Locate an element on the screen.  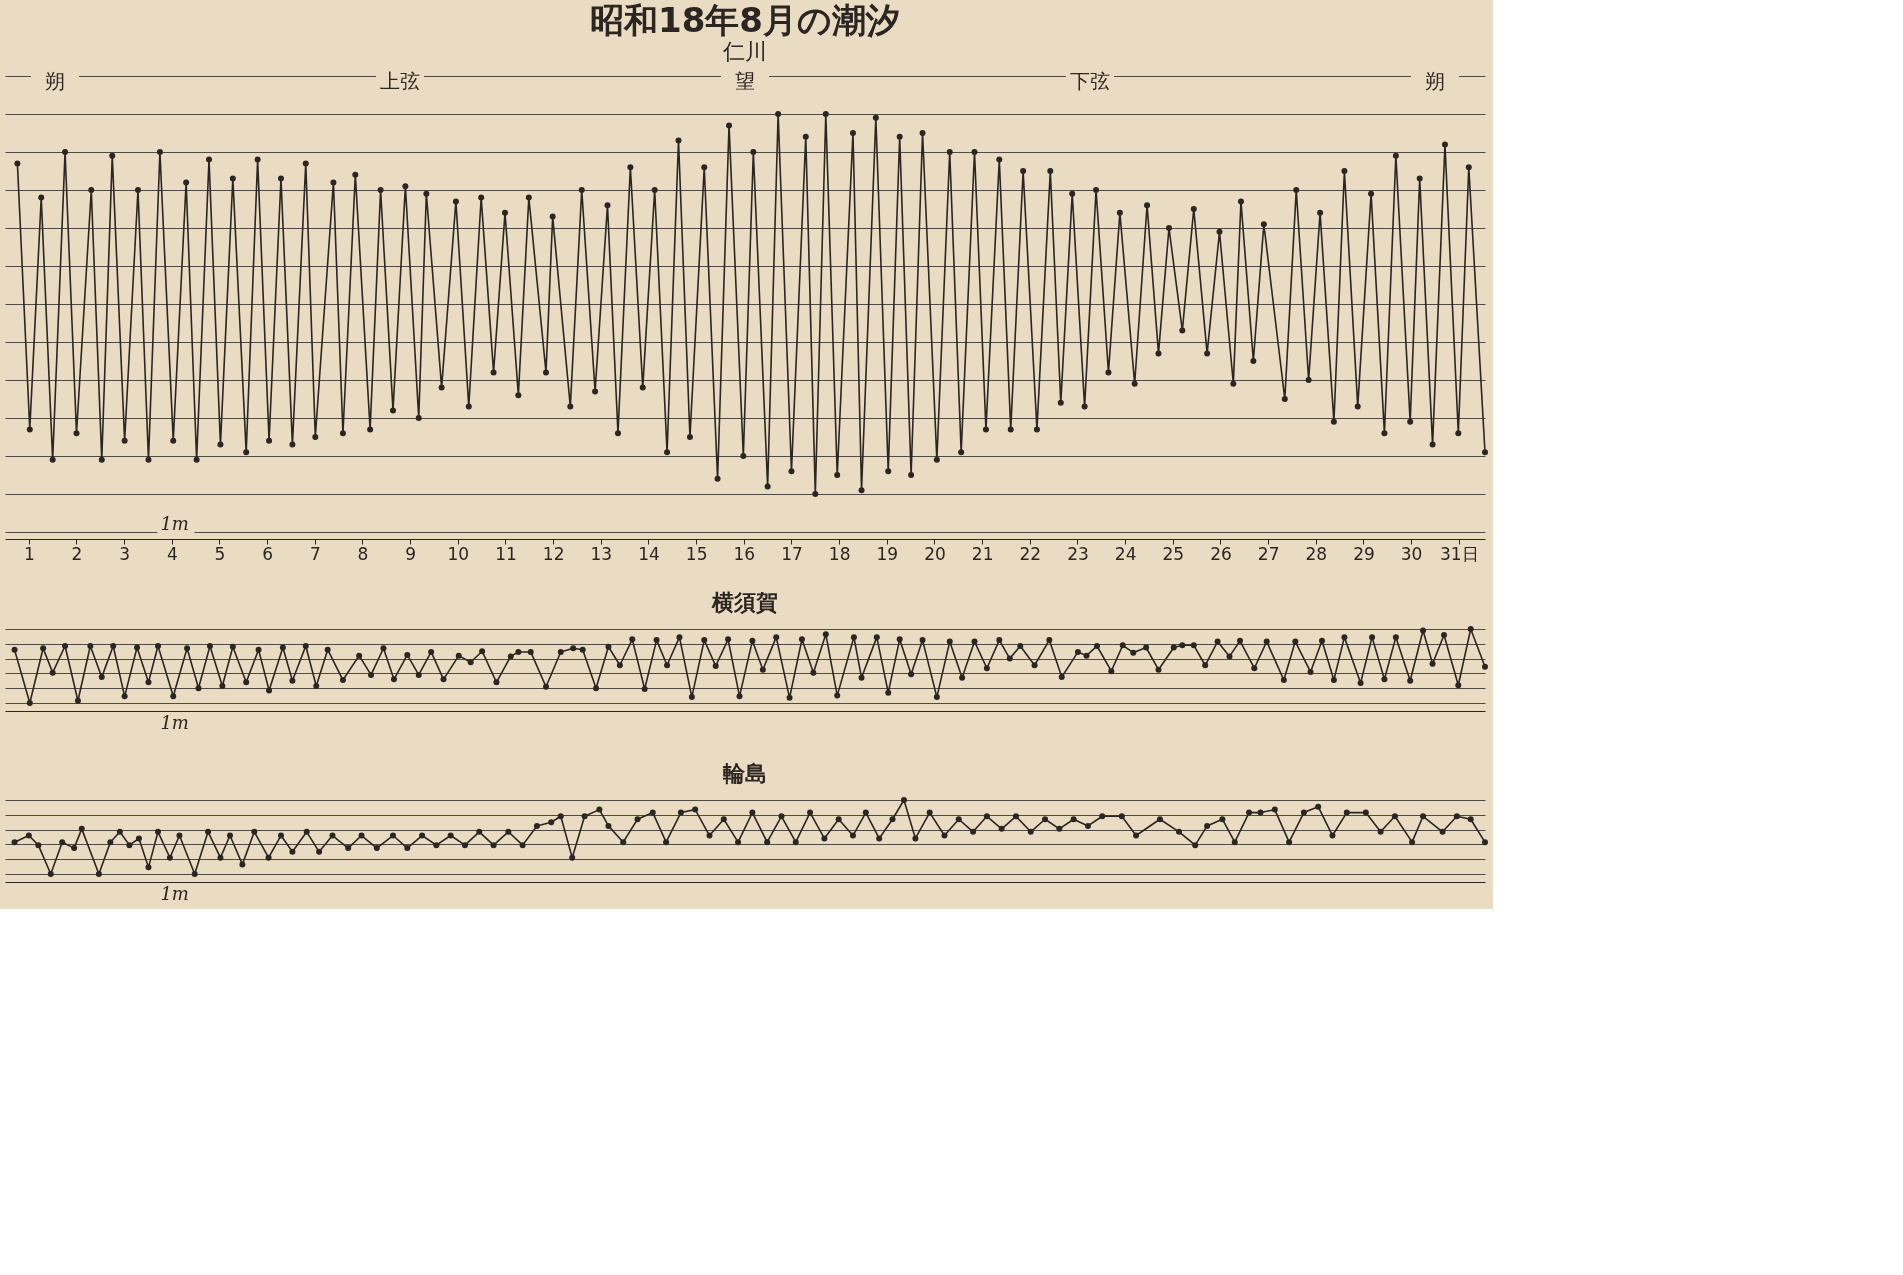
x-tick-label: 13 is located at coordinates (601, 553).